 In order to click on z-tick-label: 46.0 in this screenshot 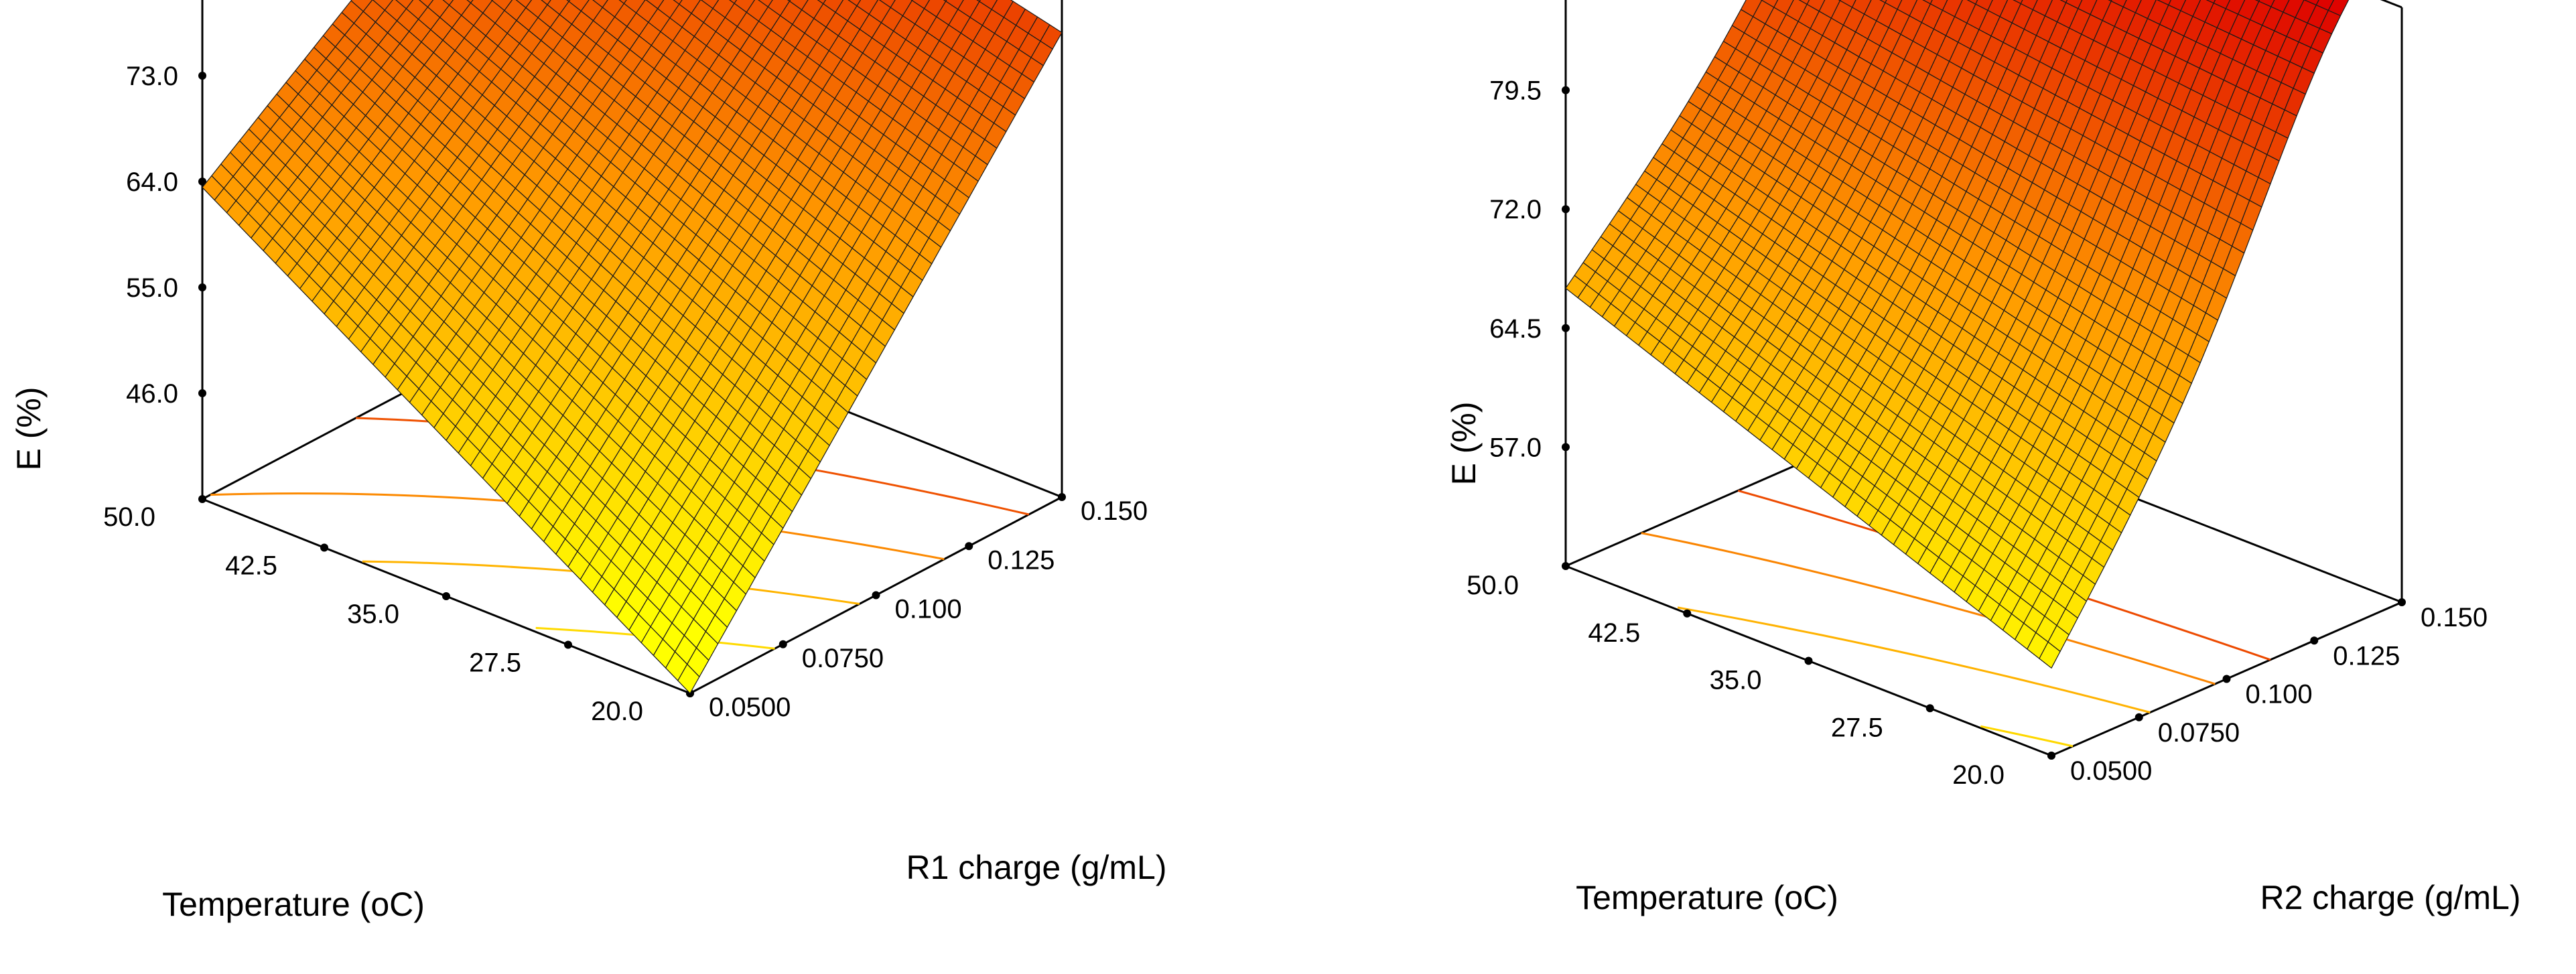, I will do `click(152, 394)`.